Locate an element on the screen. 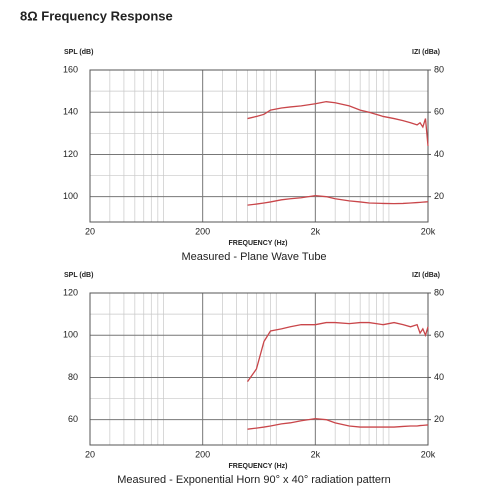 This screenshot has width=496, height=496. y-tick-label: 140 is located at coordinates (70, 112).